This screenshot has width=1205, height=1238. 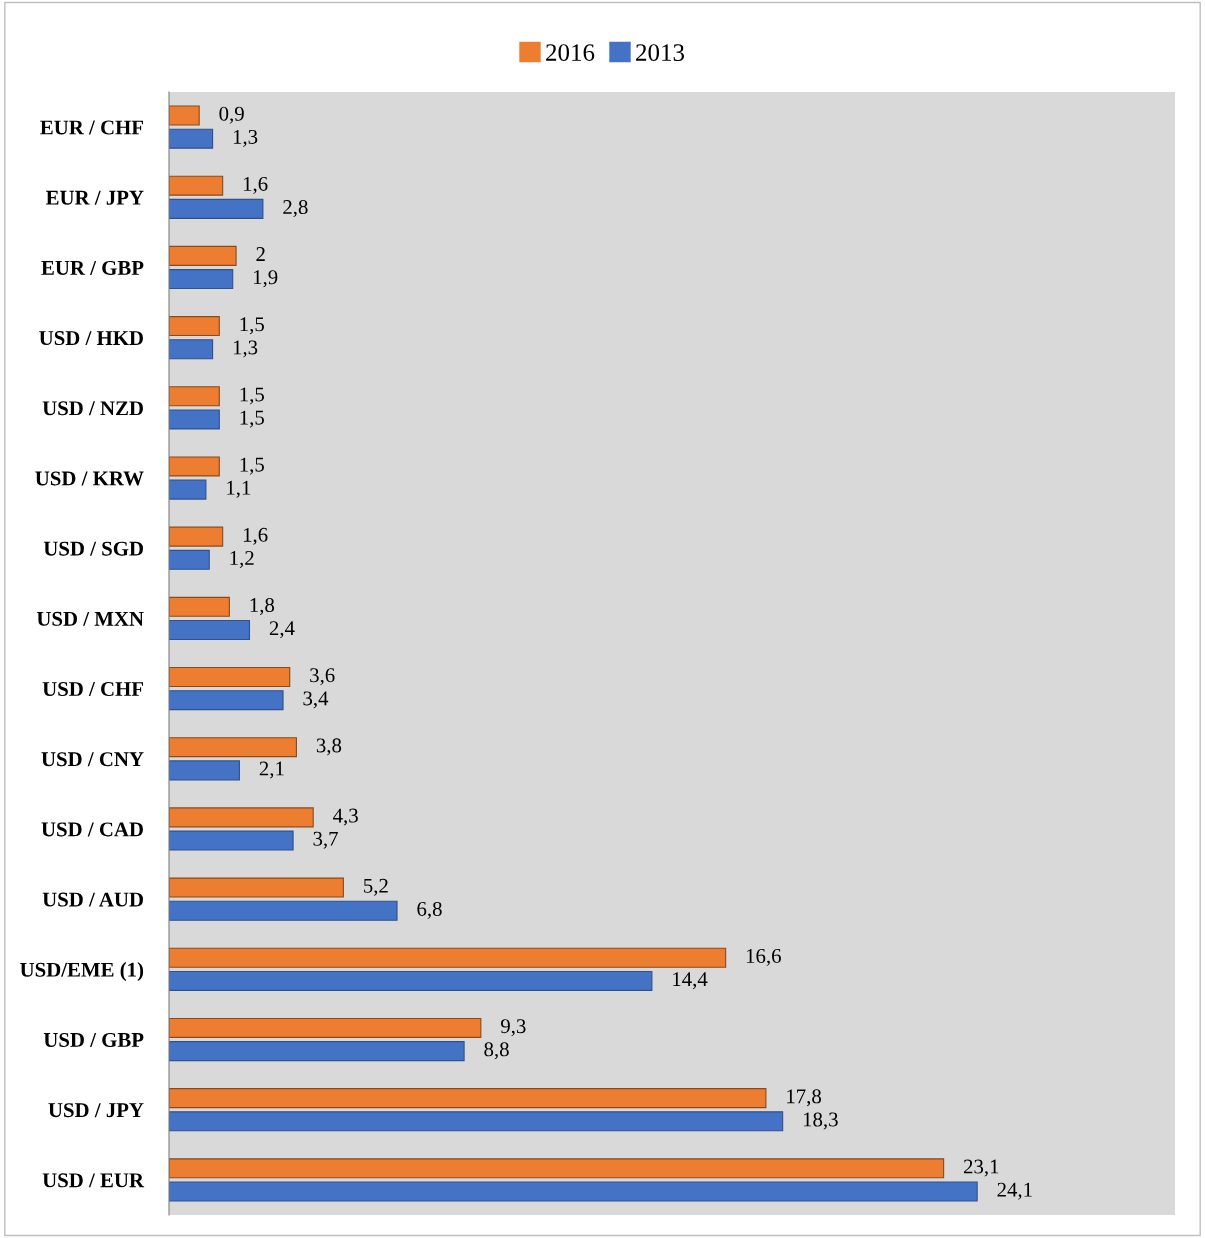 What do you see at coordinates (92, 899) in the screenshot?
I see `y-tick-label: USD / AUD` at bounding box center [92, 899].